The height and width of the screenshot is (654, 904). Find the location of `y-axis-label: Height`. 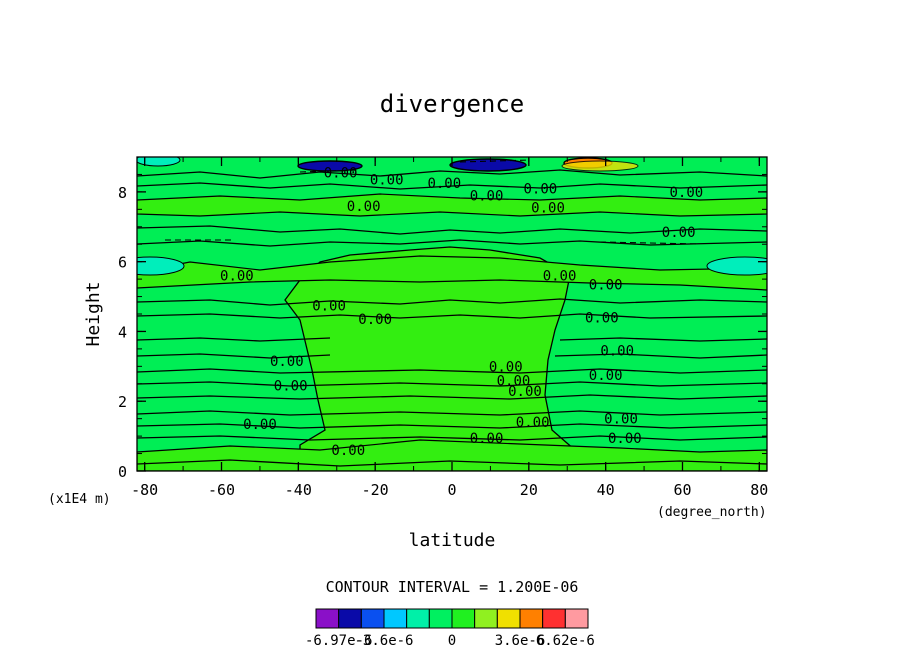

y-axis-label: Height is located at coordinates (93, 313).